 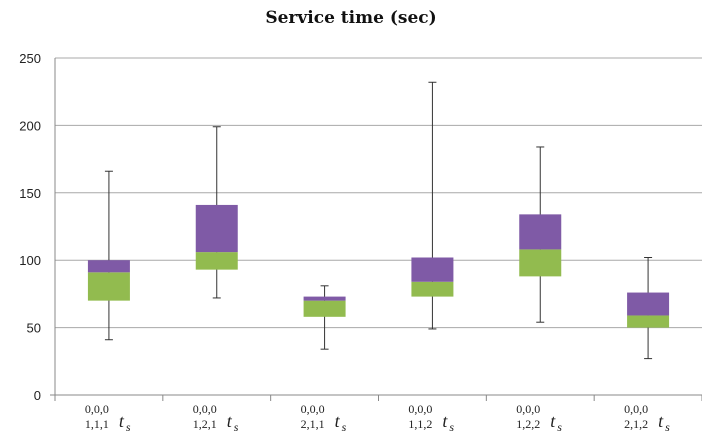 I want to click on chart-title: Service time (sec), so click(x=351, y=18).